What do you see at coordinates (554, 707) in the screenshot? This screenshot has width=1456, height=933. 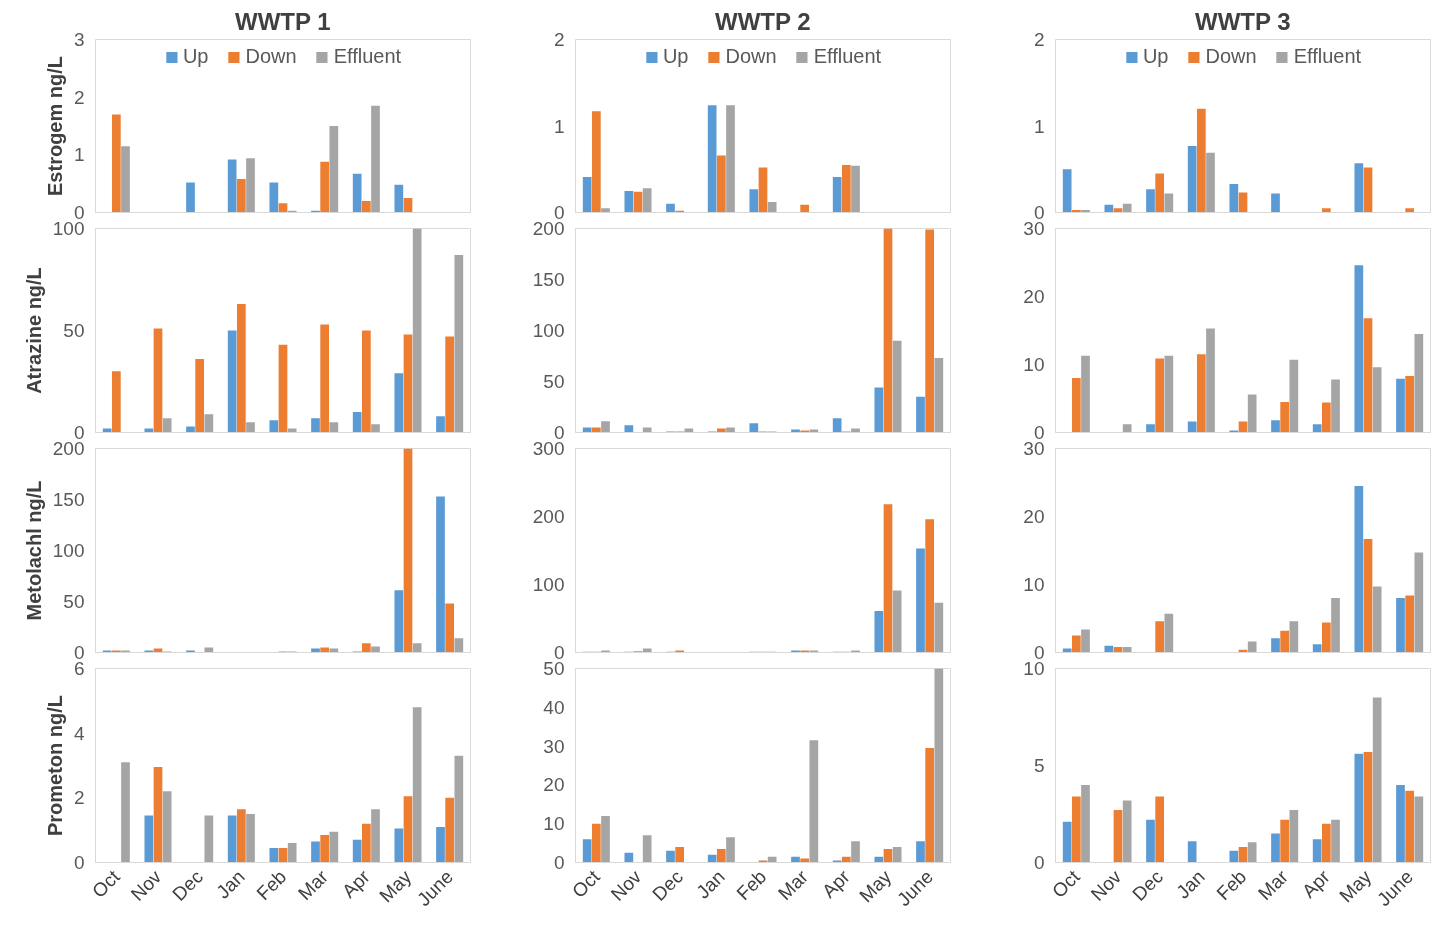 I see `y-tick-label: 40` at bounding box center [554, 707].